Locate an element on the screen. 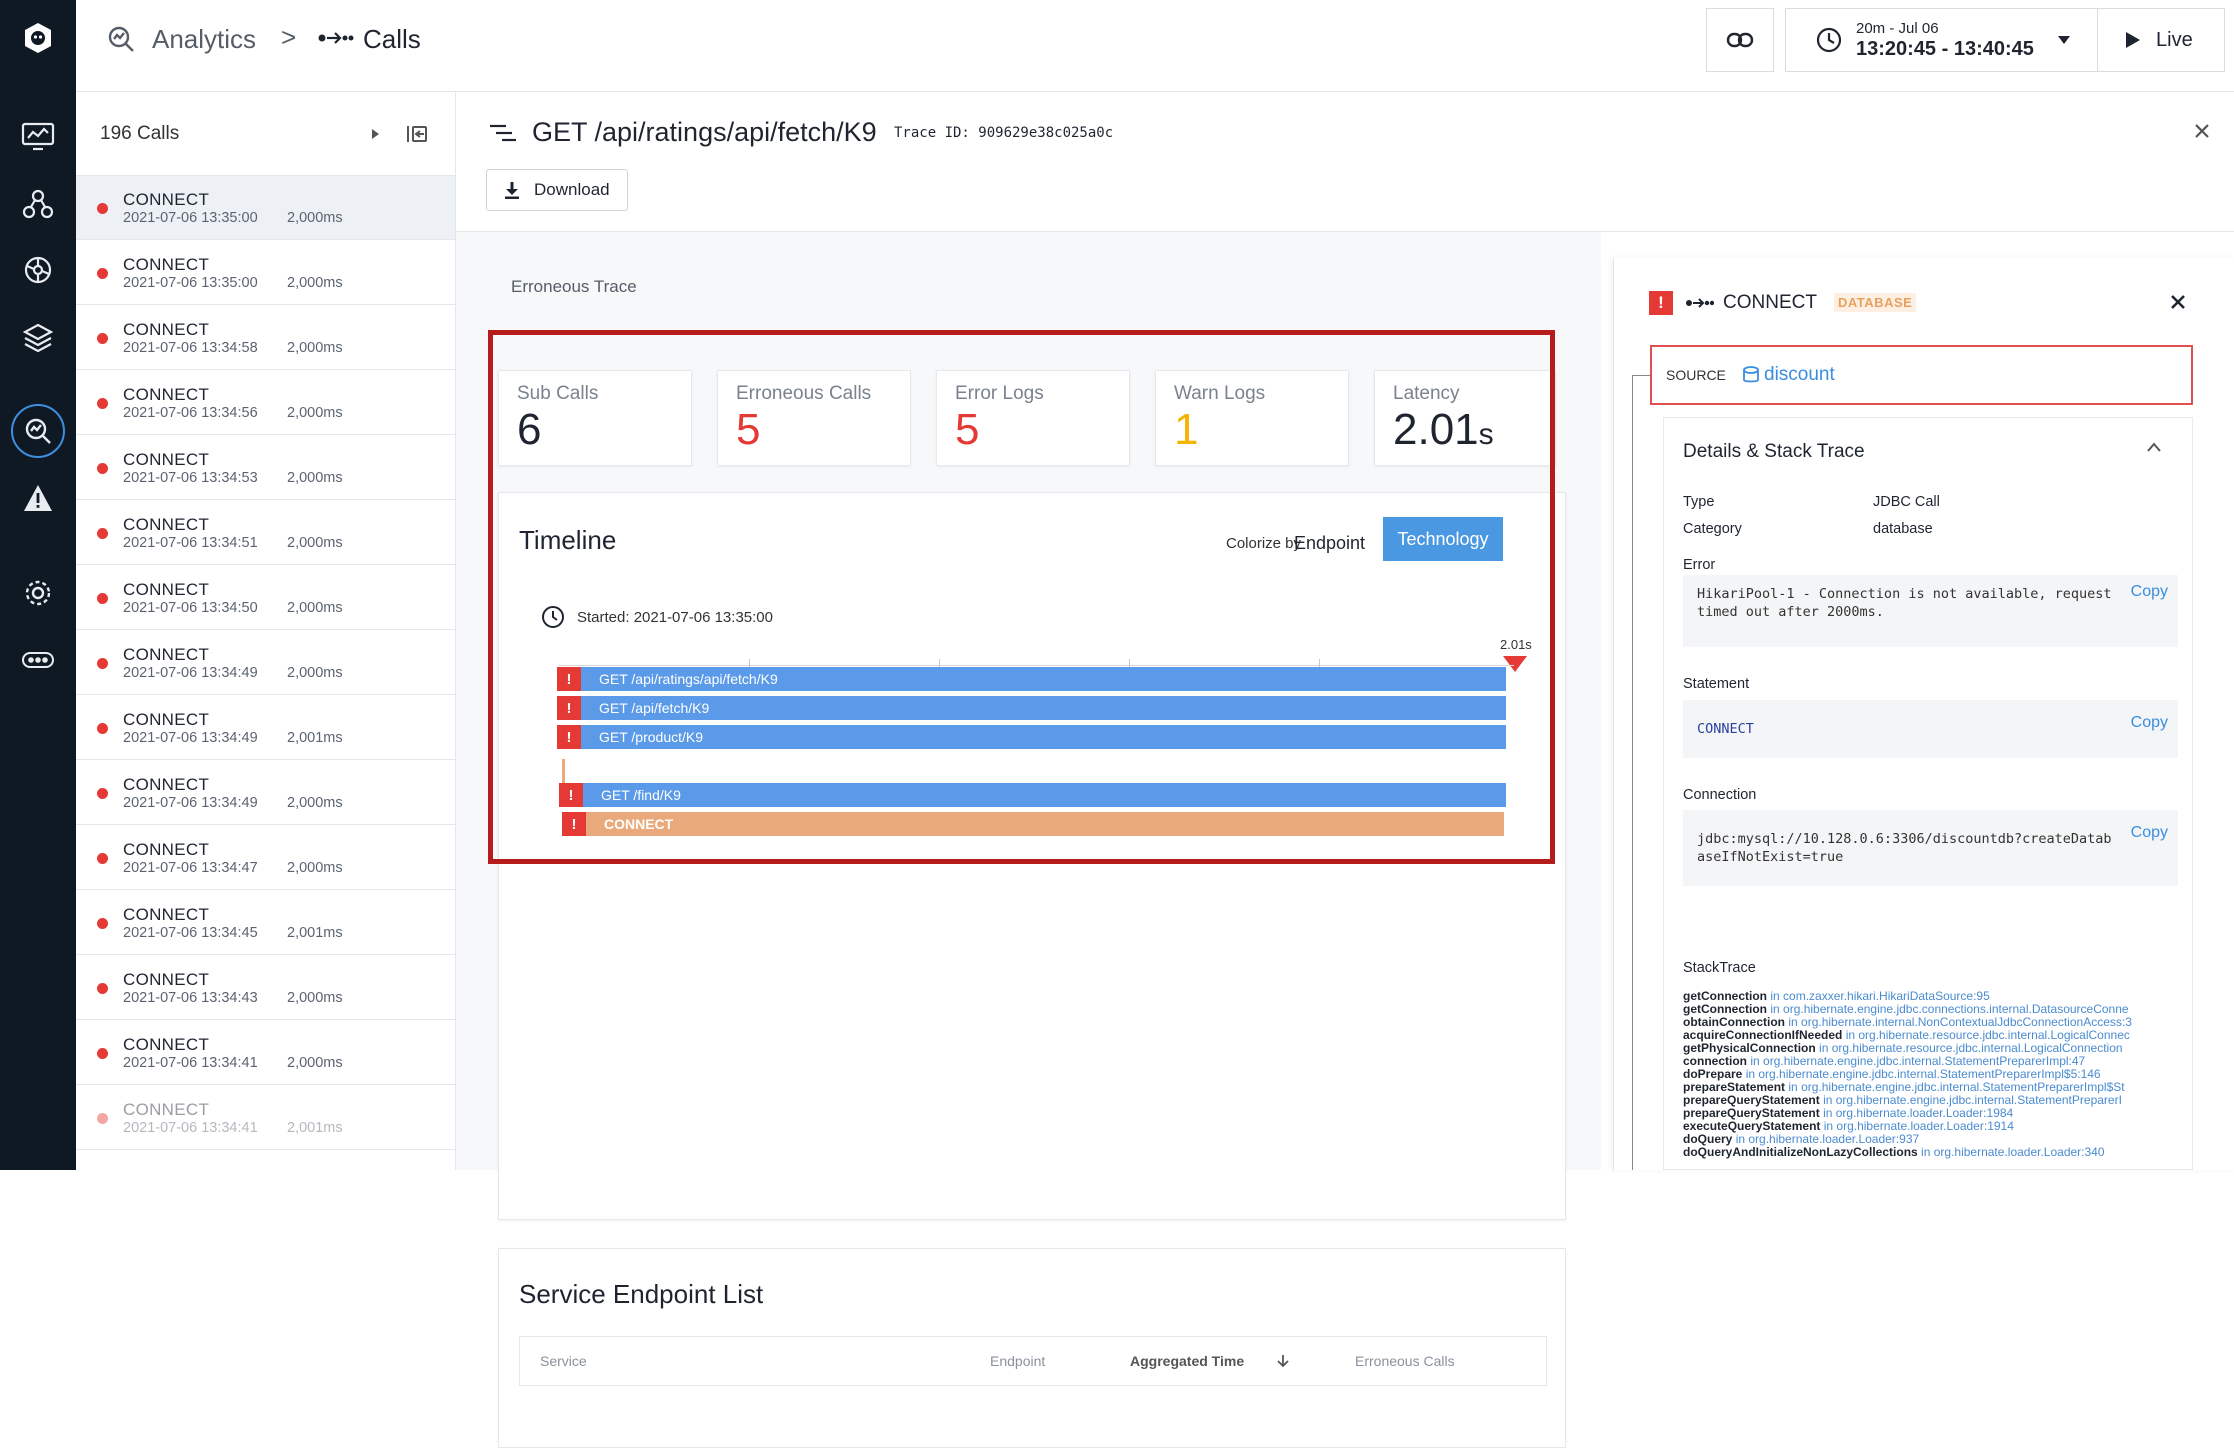 This screenshot has width=2234, height=1448. call-list-item: CONNECT 2021-07-06 13:34:51 2,000ms is located at coordinates (265, 533).